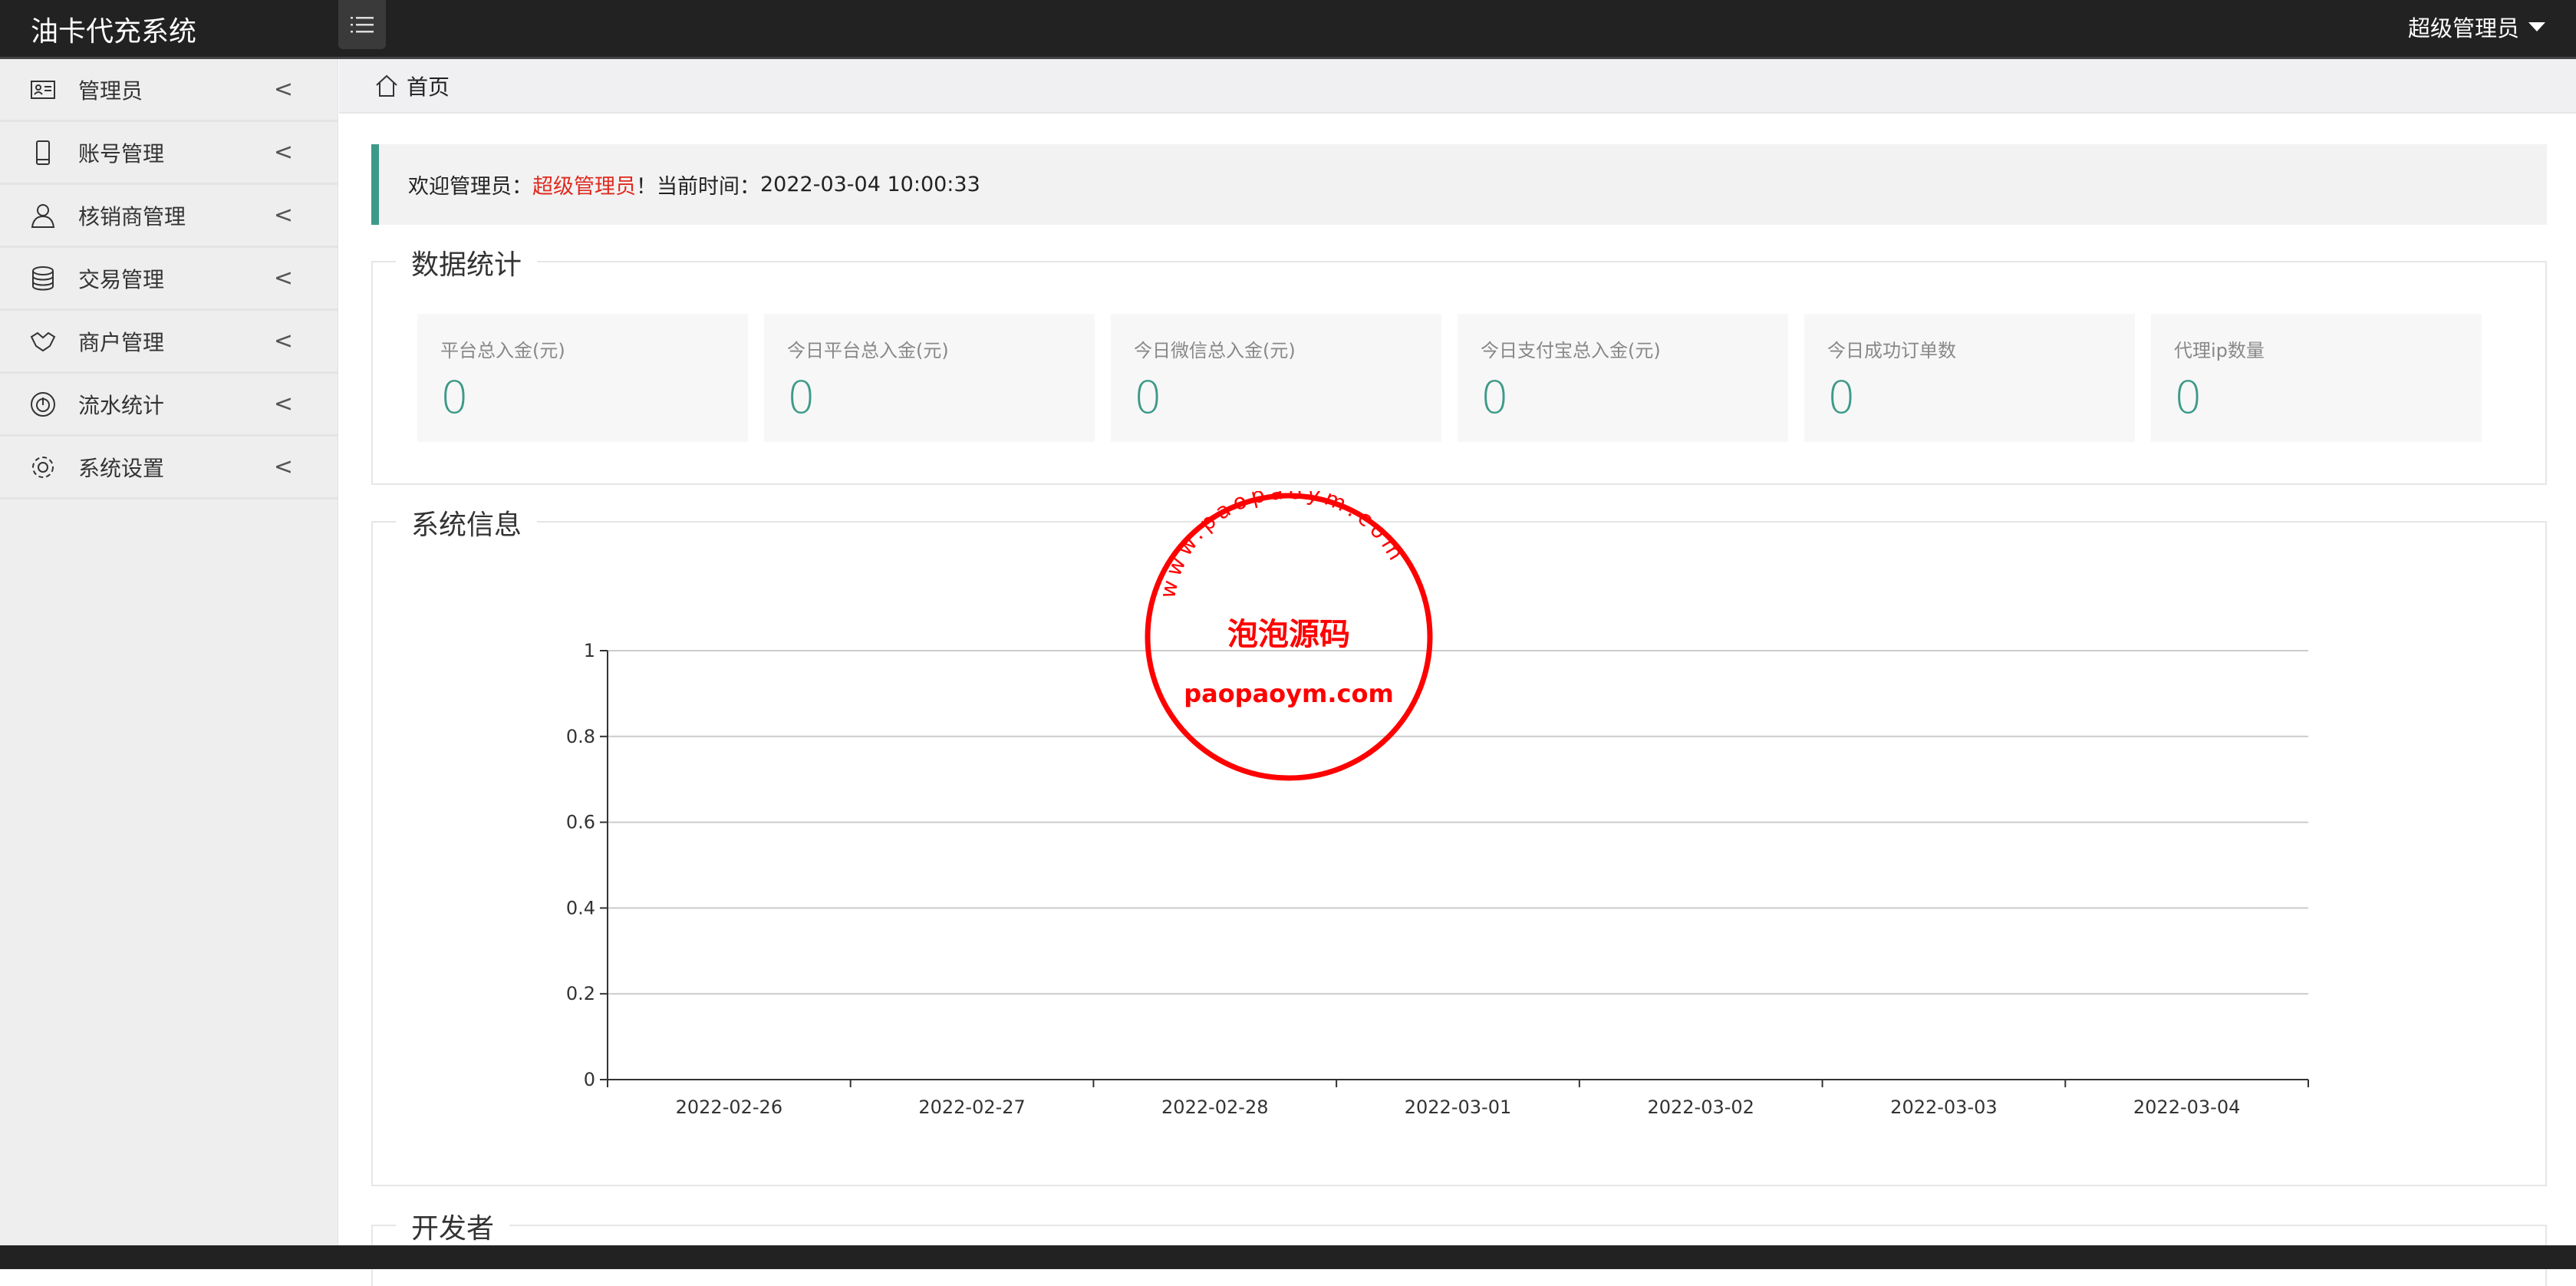  What do you see at coordinates (110, 90) in the screenshot?
I see `sidebar-item-label: 管理员` at bounding box center [110, 90].